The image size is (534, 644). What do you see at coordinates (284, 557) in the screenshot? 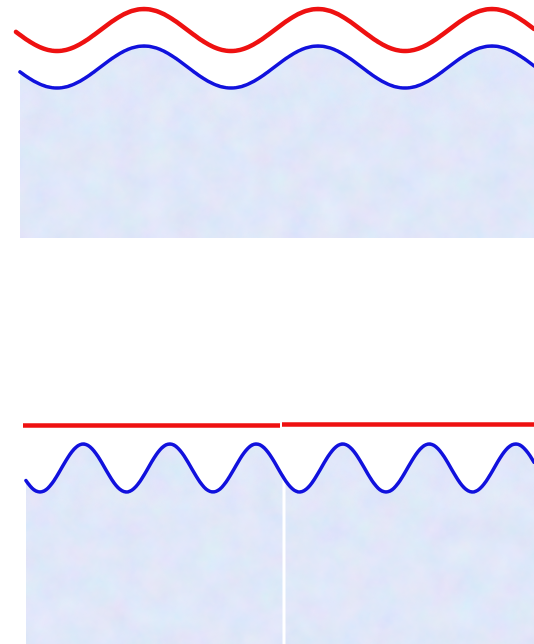
I see `tile-seam` at bounding box center [284, 557].